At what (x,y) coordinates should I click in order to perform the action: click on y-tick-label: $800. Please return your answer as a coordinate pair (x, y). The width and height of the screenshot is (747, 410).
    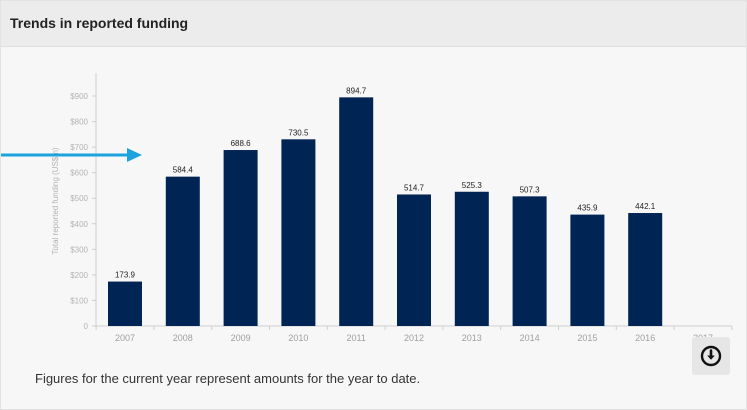
    Looking at the image, I should click on (79, 122).